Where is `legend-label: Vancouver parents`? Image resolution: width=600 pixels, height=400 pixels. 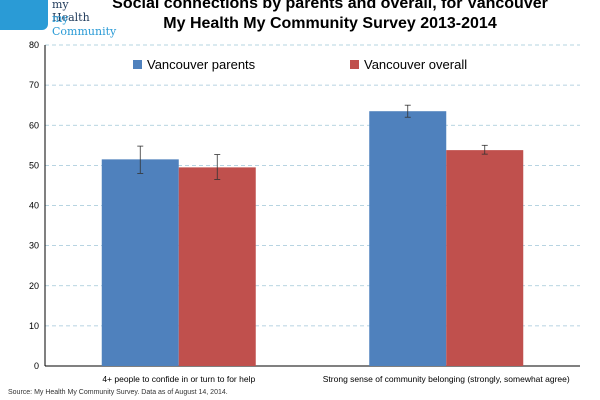
legend-label: Vancouver parents is located at coordinates (201, 64).